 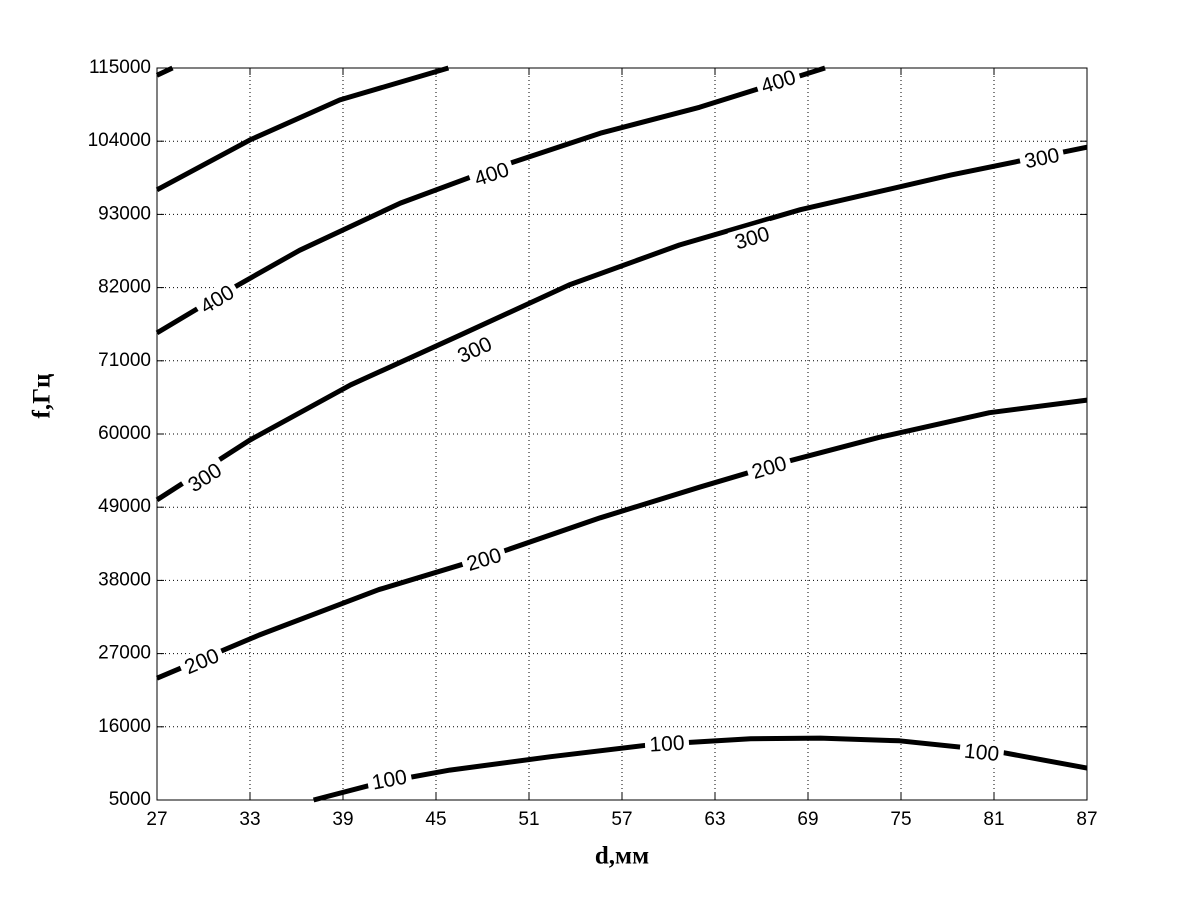 I want to click on x-tick-label: 27, so click(x=156, y=819).